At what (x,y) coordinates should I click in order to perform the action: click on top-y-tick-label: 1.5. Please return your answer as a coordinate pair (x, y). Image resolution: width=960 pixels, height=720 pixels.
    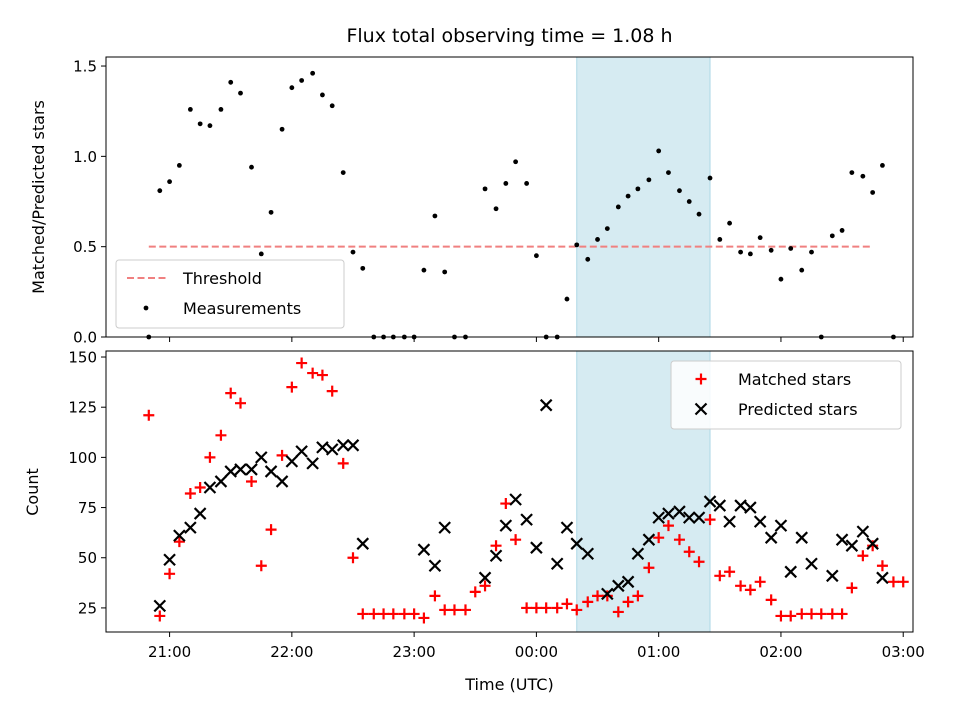
    Looking at the image, I should click on (85, 67).